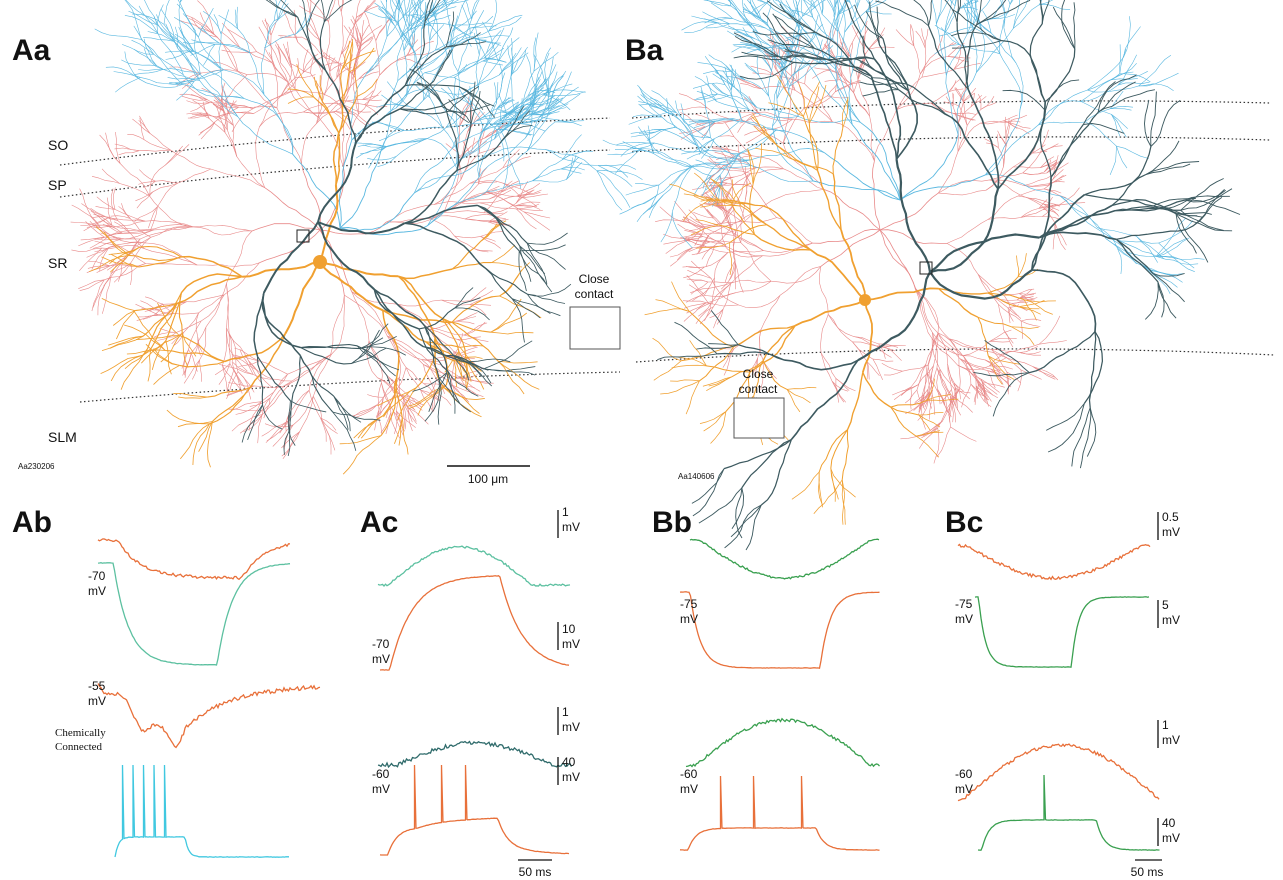  Describe the element at coordinates (758, 374) in the screenshot. I see `inset-label: Close` at that location.